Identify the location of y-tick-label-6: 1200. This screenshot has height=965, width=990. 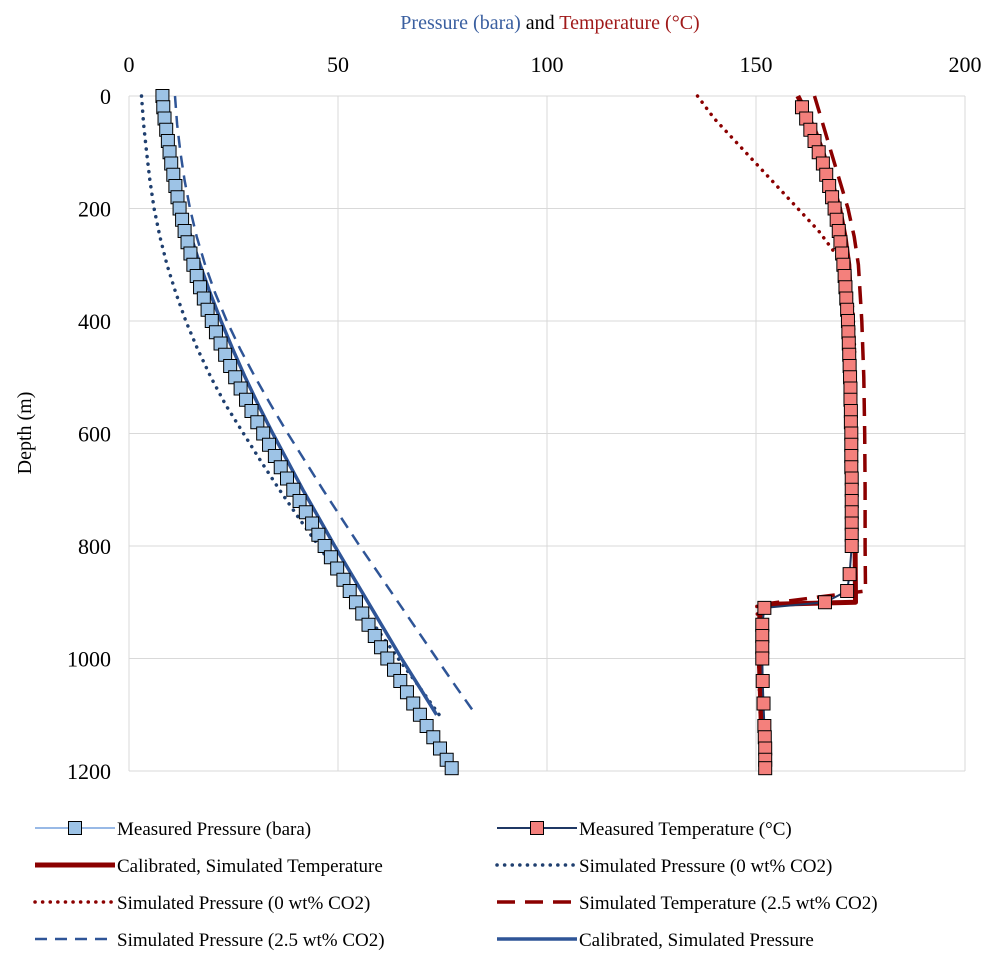
(89, 771).